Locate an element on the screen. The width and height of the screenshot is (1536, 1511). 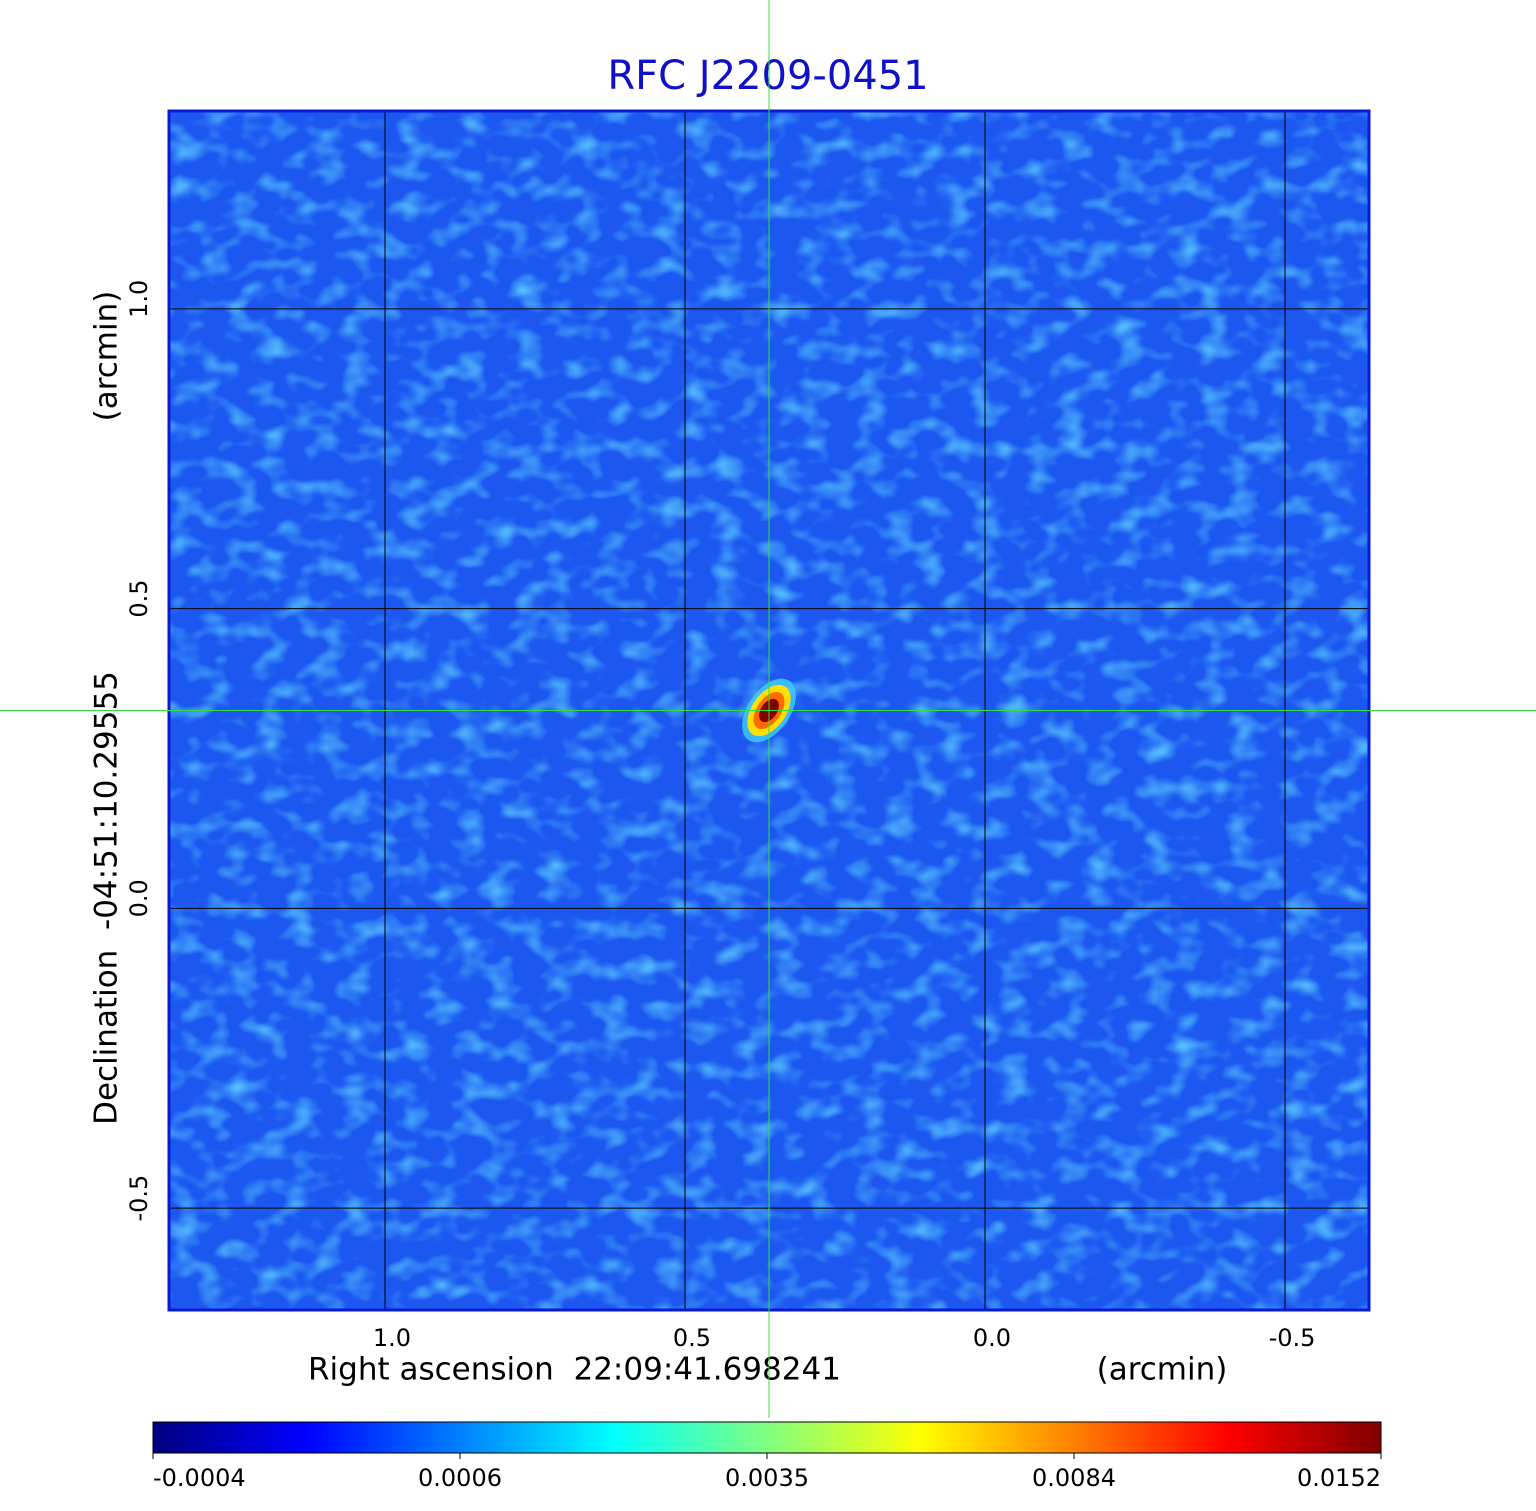
x-tick-label: -0.5 is located at coordinates (1292, 1338).